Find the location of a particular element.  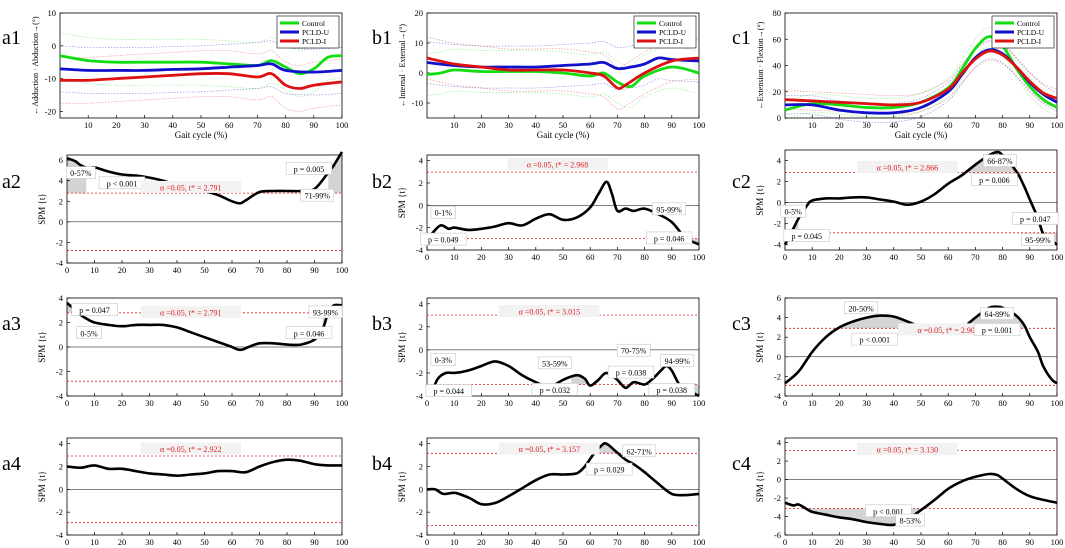

panel-label: b4 is located at coordinates (382, 464).